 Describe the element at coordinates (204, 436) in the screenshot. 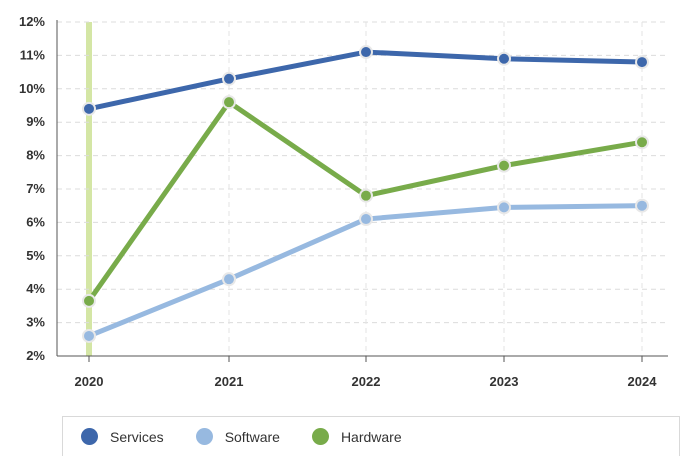

I see `legend-swatch-software` at that location.